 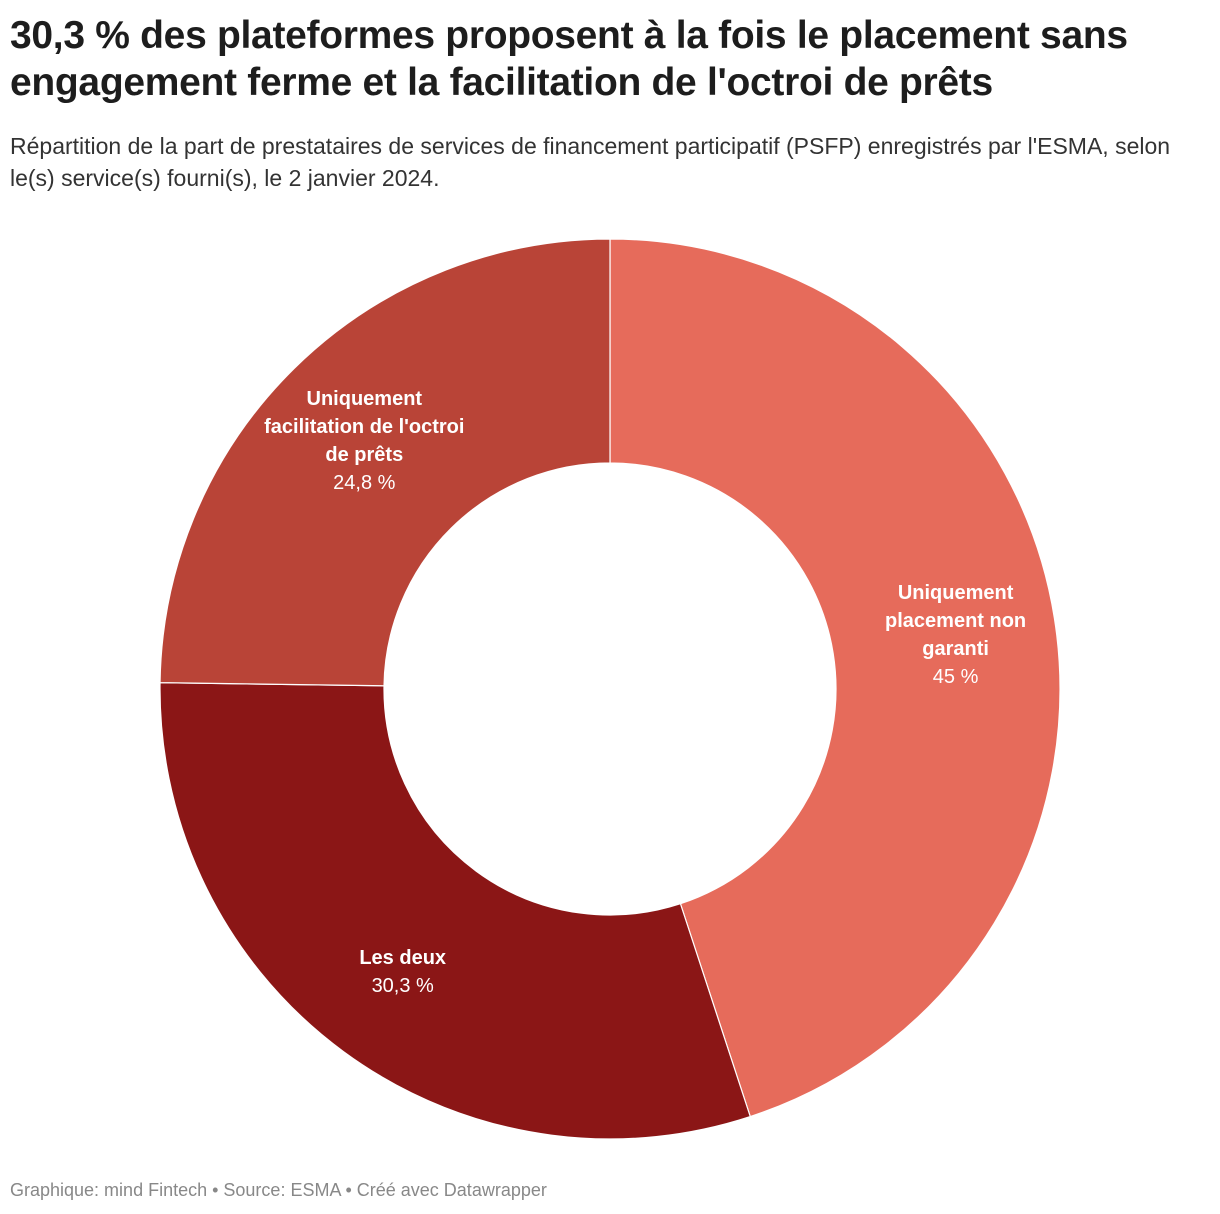 What do you see at coordinates (955, 635) in the screenshot?
I see `slice-label-0: Uniquement placement non garanti 45 %` at bounding box center [955, 635].